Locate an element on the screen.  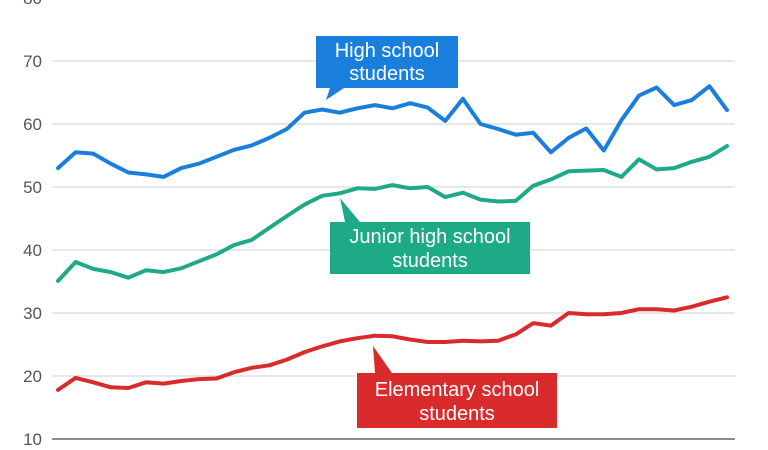
y-tick-label-10: 10 is located at coordinates (32, 439).